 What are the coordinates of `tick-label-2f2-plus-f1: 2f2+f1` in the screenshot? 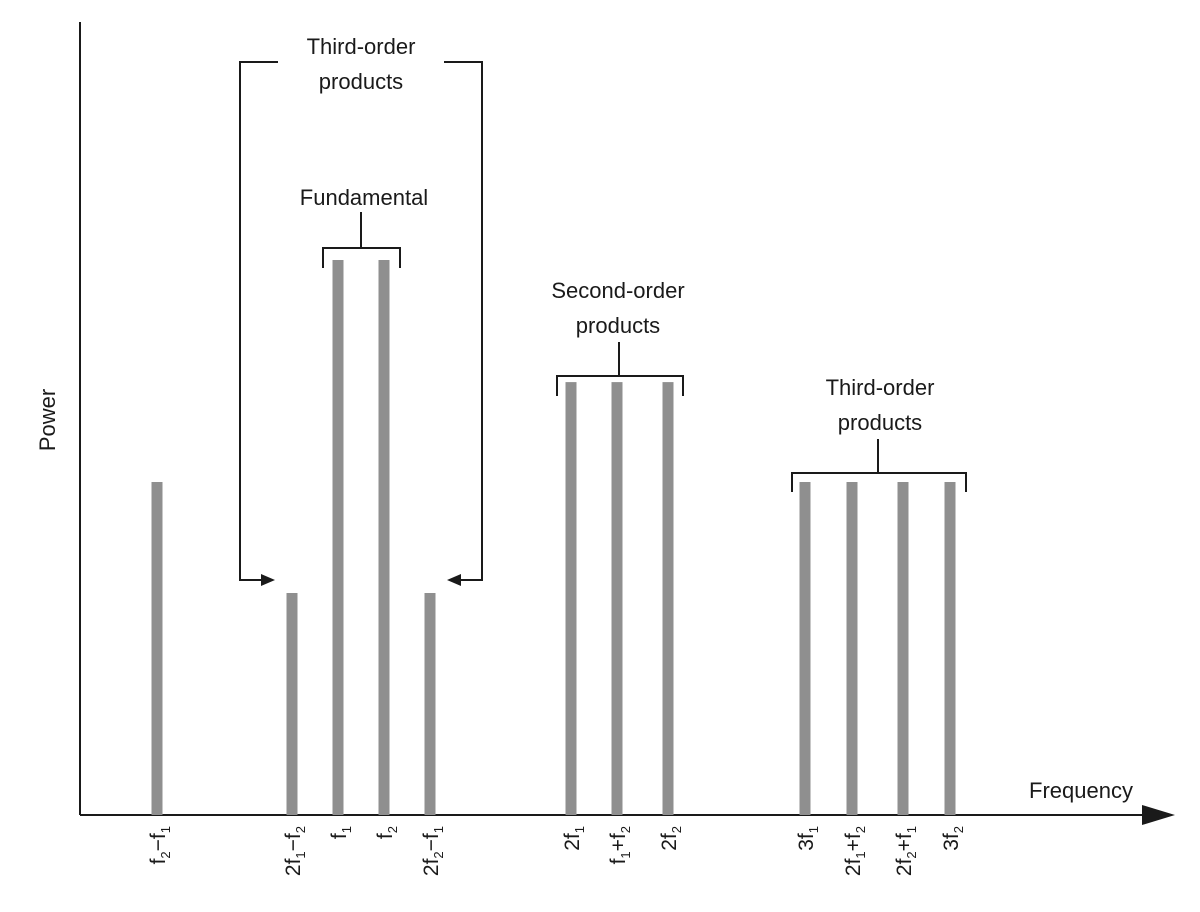 It's located at (906, 851).